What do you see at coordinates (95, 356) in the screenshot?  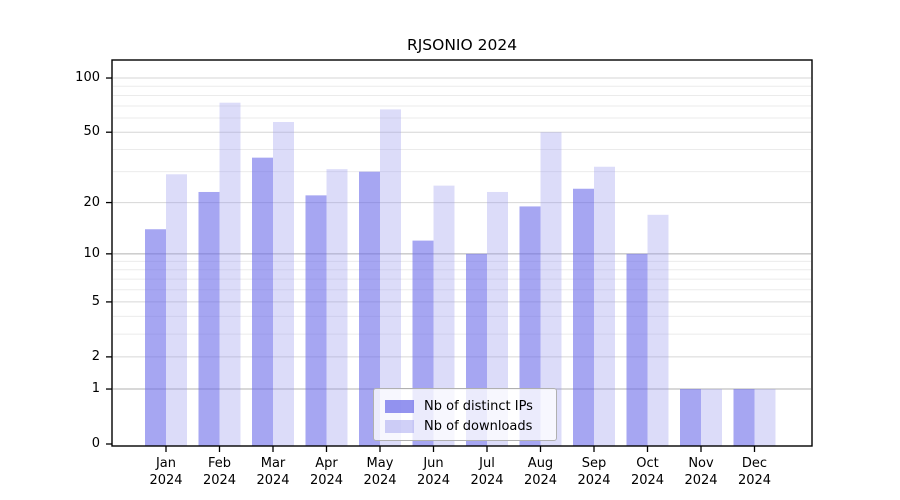 I see `y-tick-label: 2` at bounding box center [95, 356].